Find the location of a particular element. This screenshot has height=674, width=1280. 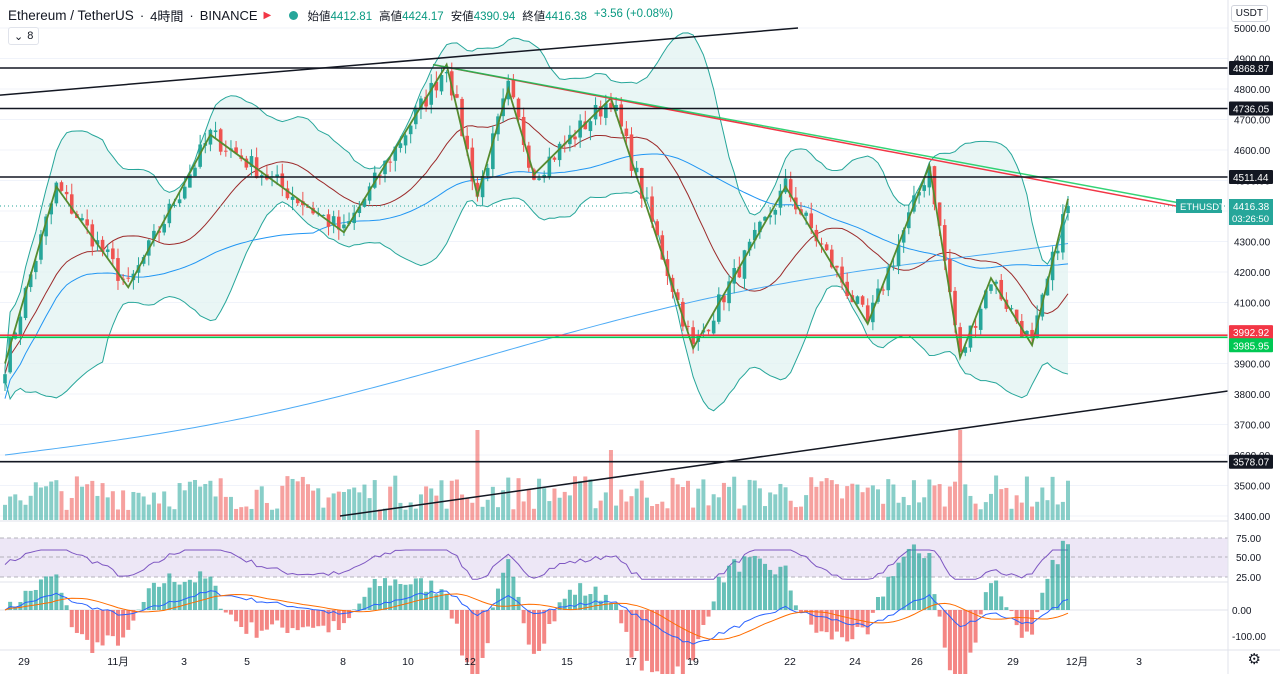

price-label-box is located at coordinates (1251, 108).